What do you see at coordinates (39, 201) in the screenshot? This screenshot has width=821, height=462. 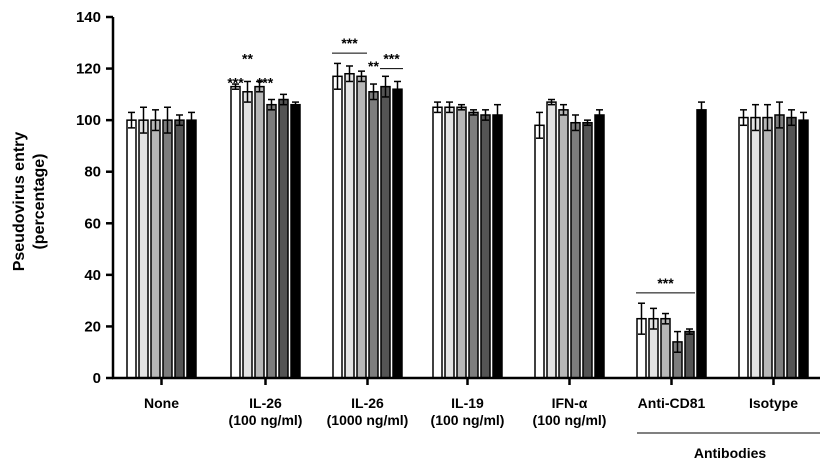 I see `y-axis-label-line: (percentage)` at bounding box center [39, 201].